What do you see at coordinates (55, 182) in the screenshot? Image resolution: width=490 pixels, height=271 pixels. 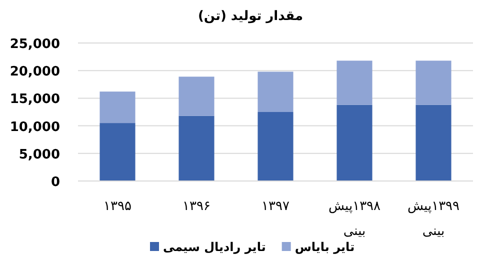 I see `y-tick-label: 0` at bounding box center [55, 182].